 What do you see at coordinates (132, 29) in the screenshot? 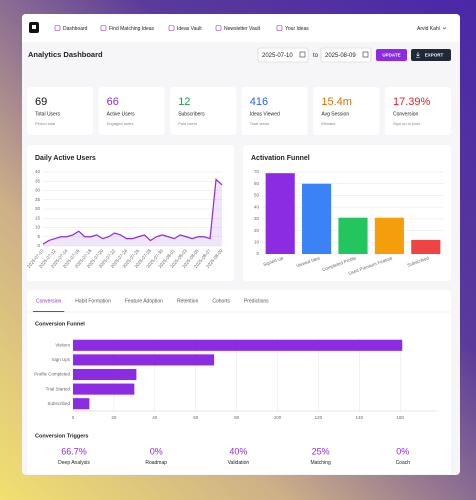
I see `nav-item: Find Matching Ideas` at bounding box center [132, 29].